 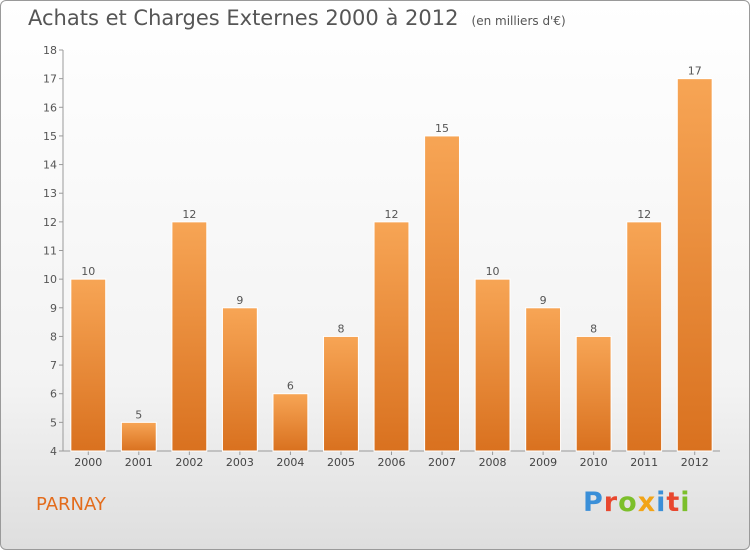 I want to click on y-tick-label: 18, so click(x=50, y=50).